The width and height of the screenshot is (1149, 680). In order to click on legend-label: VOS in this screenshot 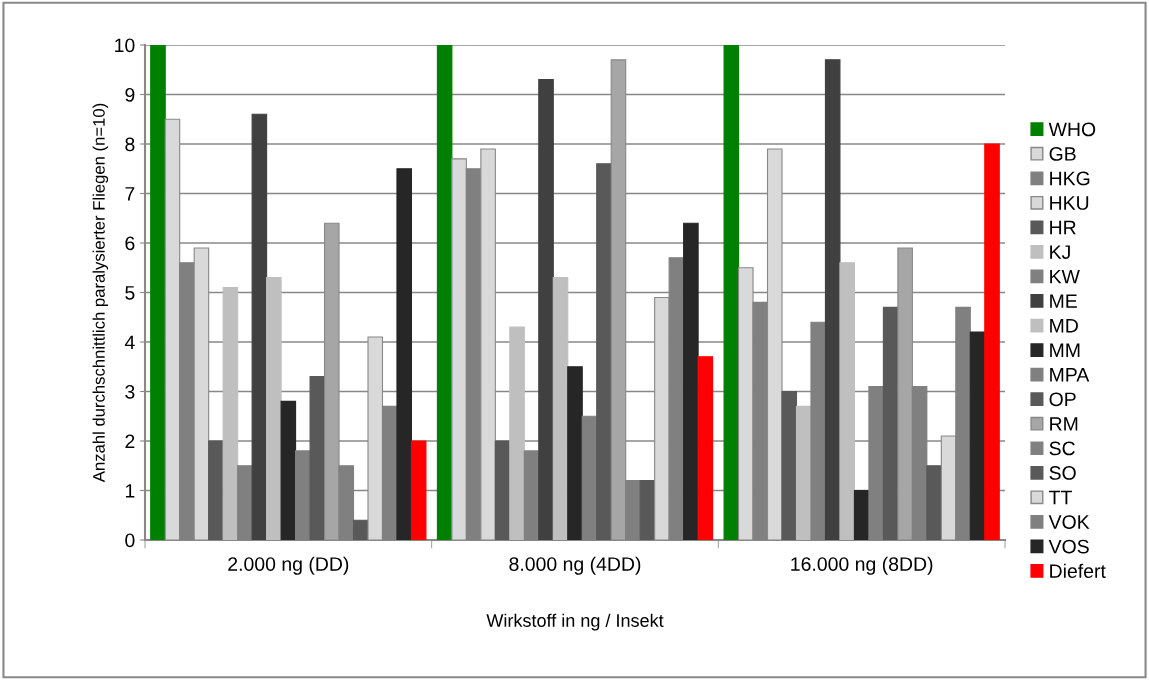, I will do `click(1068, 546)`.